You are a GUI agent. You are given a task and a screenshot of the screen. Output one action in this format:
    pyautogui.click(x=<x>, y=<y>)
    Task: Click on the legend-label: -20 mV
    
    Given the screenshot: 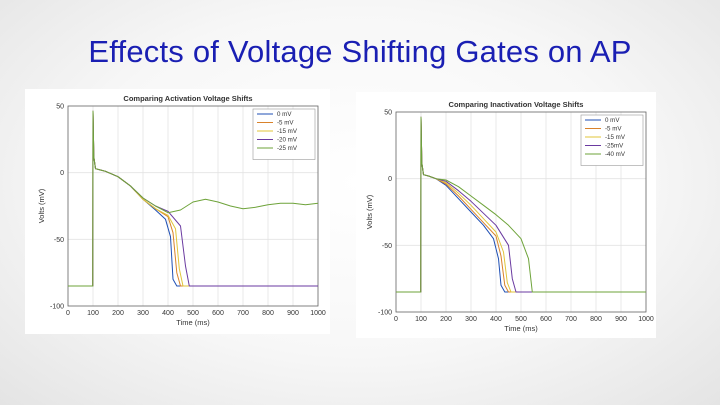 What is the action you would take?
    pyautogui.click(x=287, y=140)
    